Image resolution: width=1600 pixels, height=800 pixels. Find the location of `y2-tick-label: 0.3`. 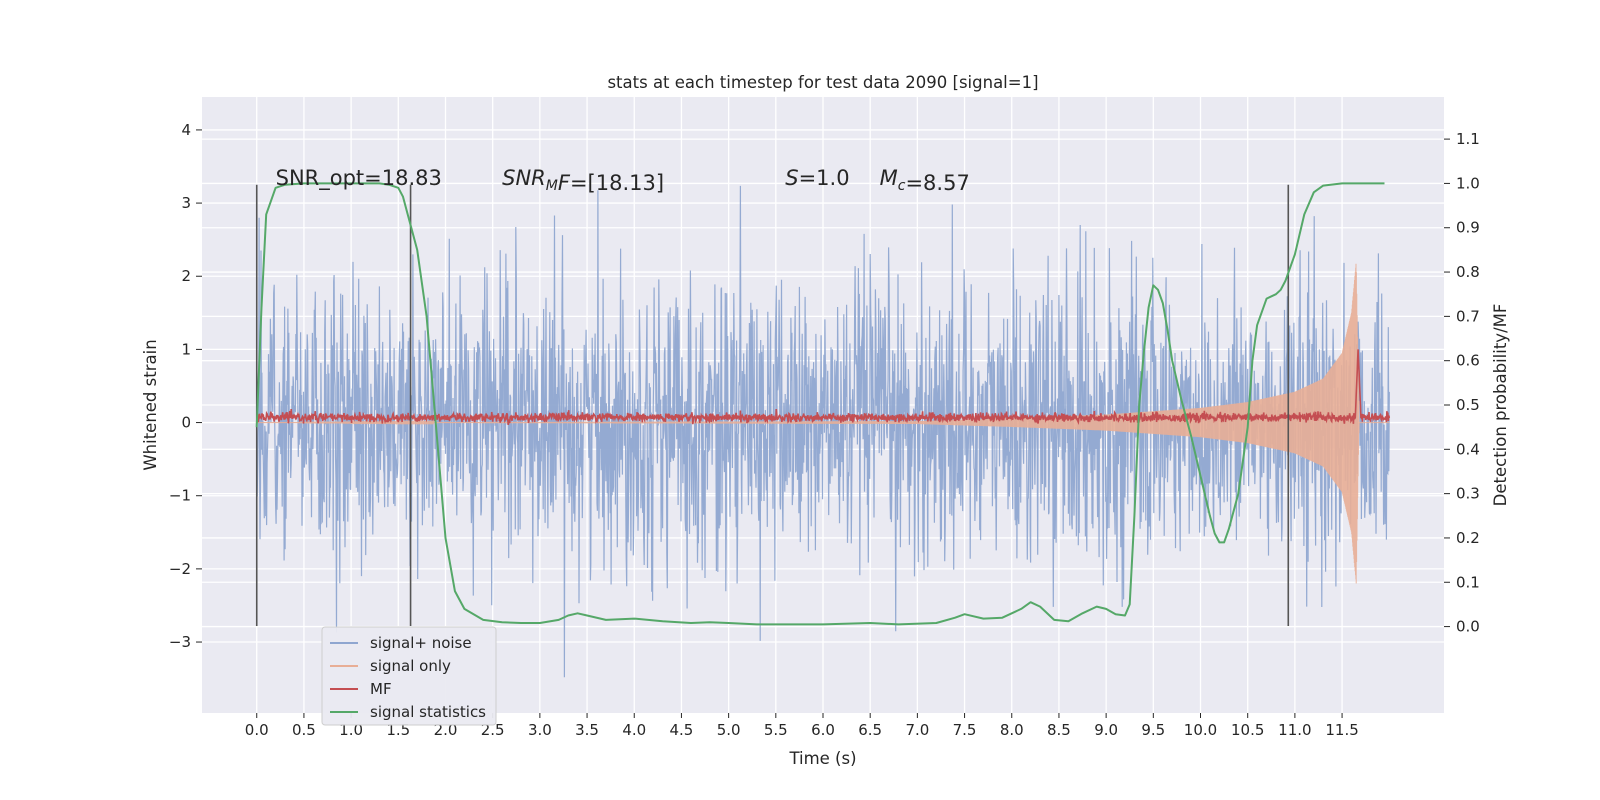

y2-tick-label: 0.3 is located at coordinates (1468, 494).